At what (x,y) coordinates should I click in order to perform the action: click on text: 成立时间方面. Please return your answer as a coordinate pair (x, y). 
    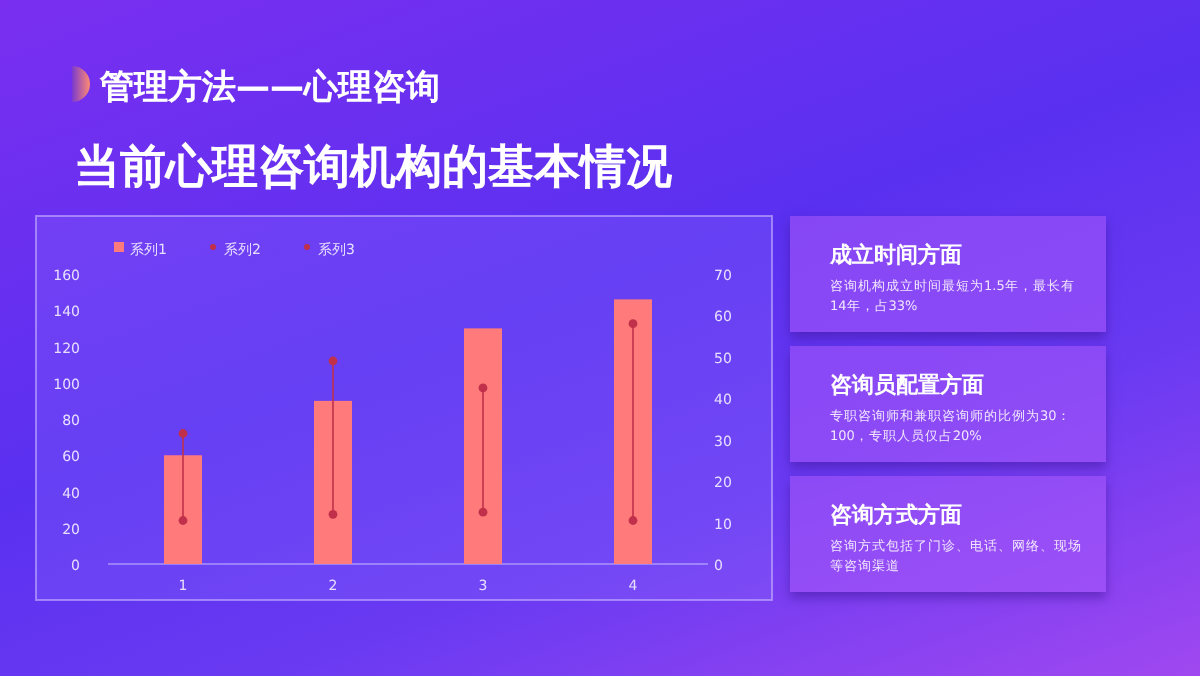
    Looking at the image, I should click on (896, 255).